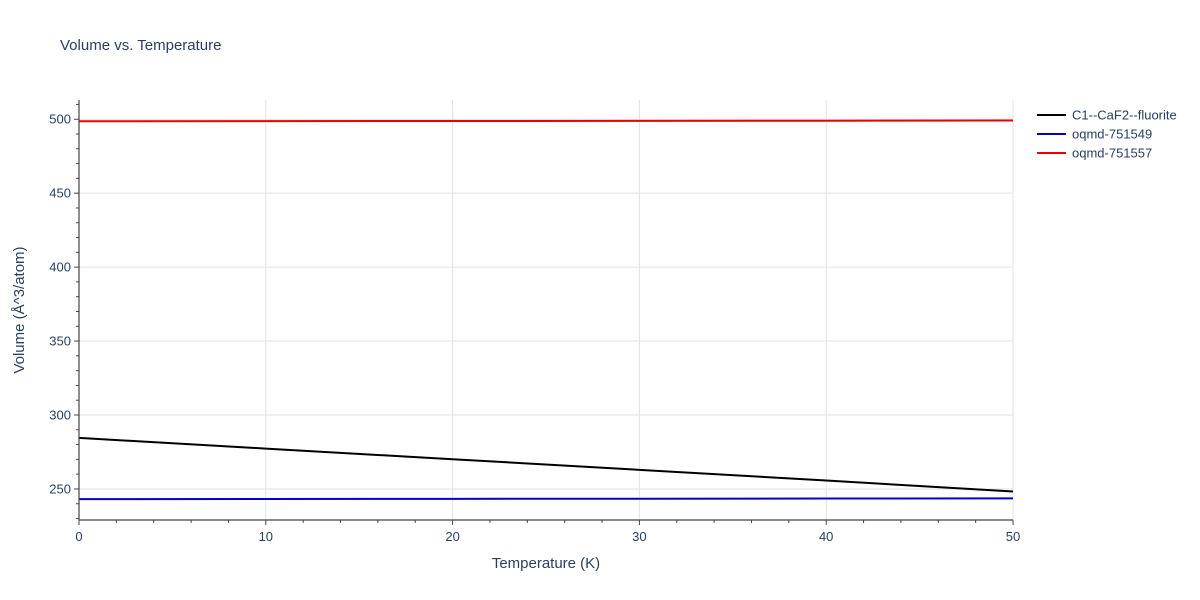 This screenshot has width=1200, height=600. I want to click on legend-item: oqmd-751557, so click(1094, 153).